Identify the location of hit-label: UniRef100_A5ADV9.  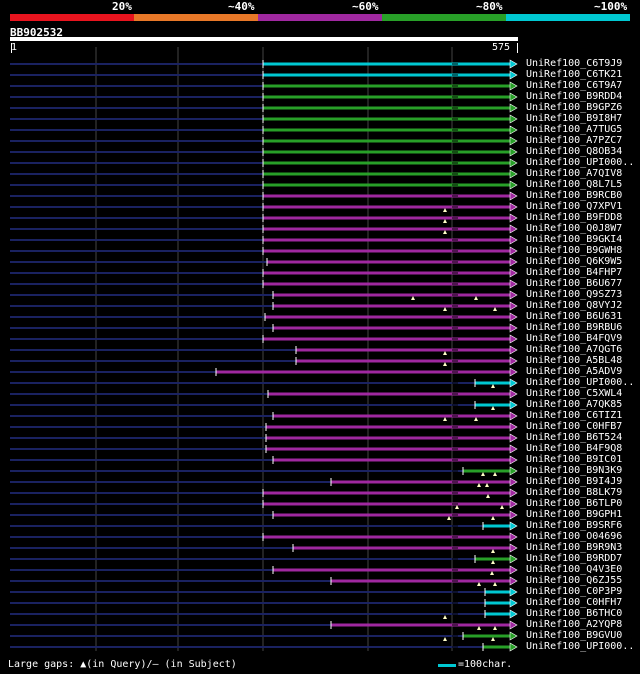
(574, 371).